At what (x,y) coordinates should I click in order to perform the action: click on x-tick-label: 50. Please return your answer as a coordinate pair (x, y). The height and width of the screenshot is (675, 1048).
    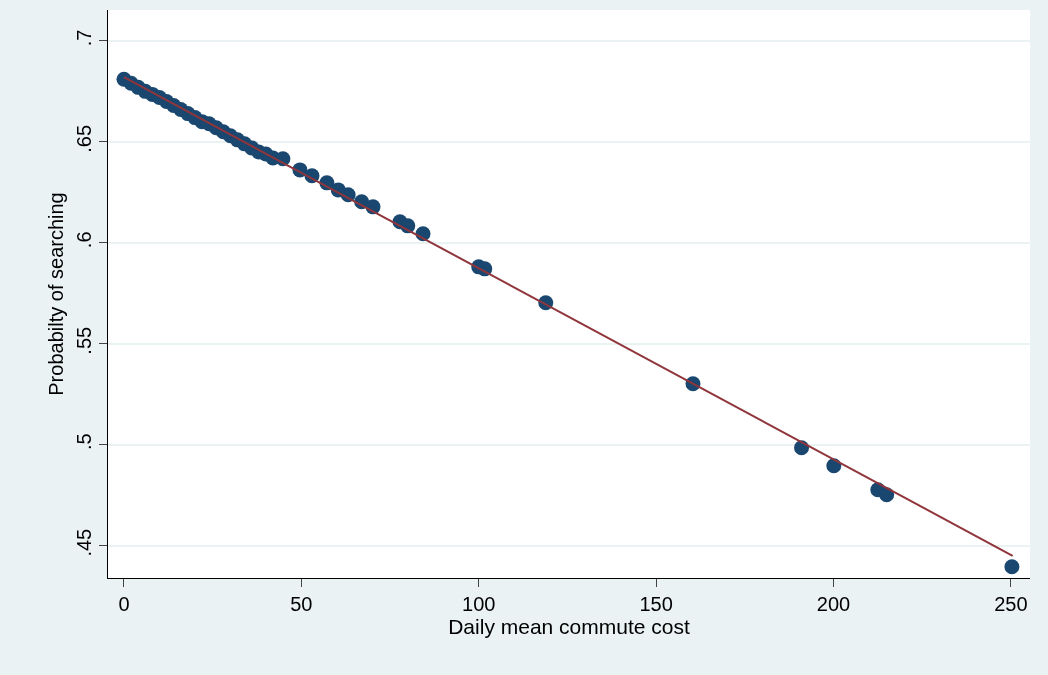
    Looking at the image, I should click on (301, 604).